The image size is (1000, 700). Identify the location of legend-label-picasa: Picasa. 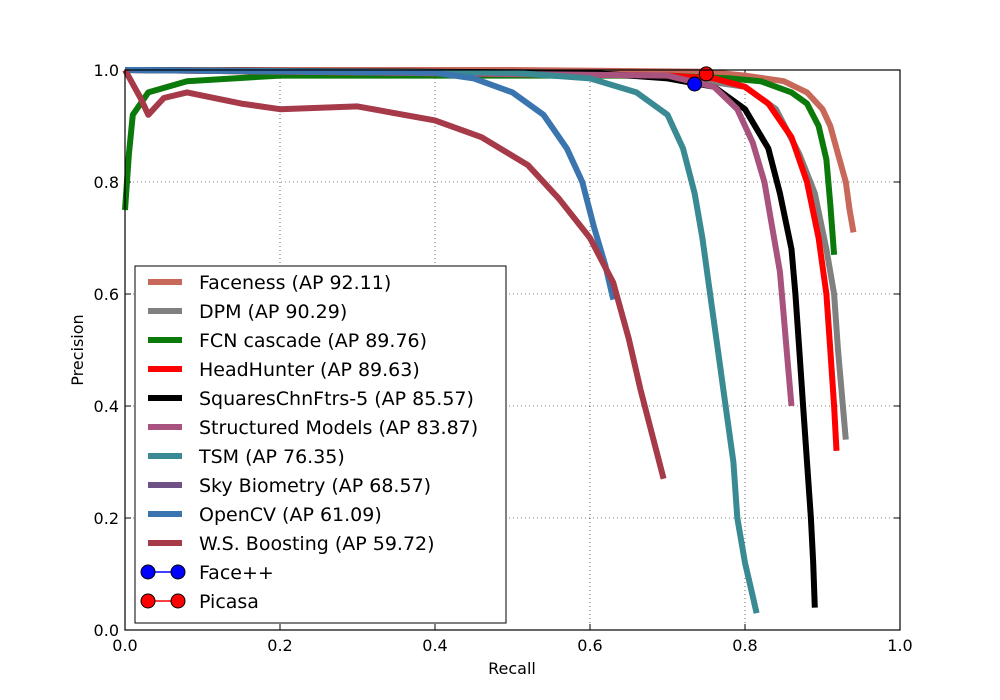
(229, 602).